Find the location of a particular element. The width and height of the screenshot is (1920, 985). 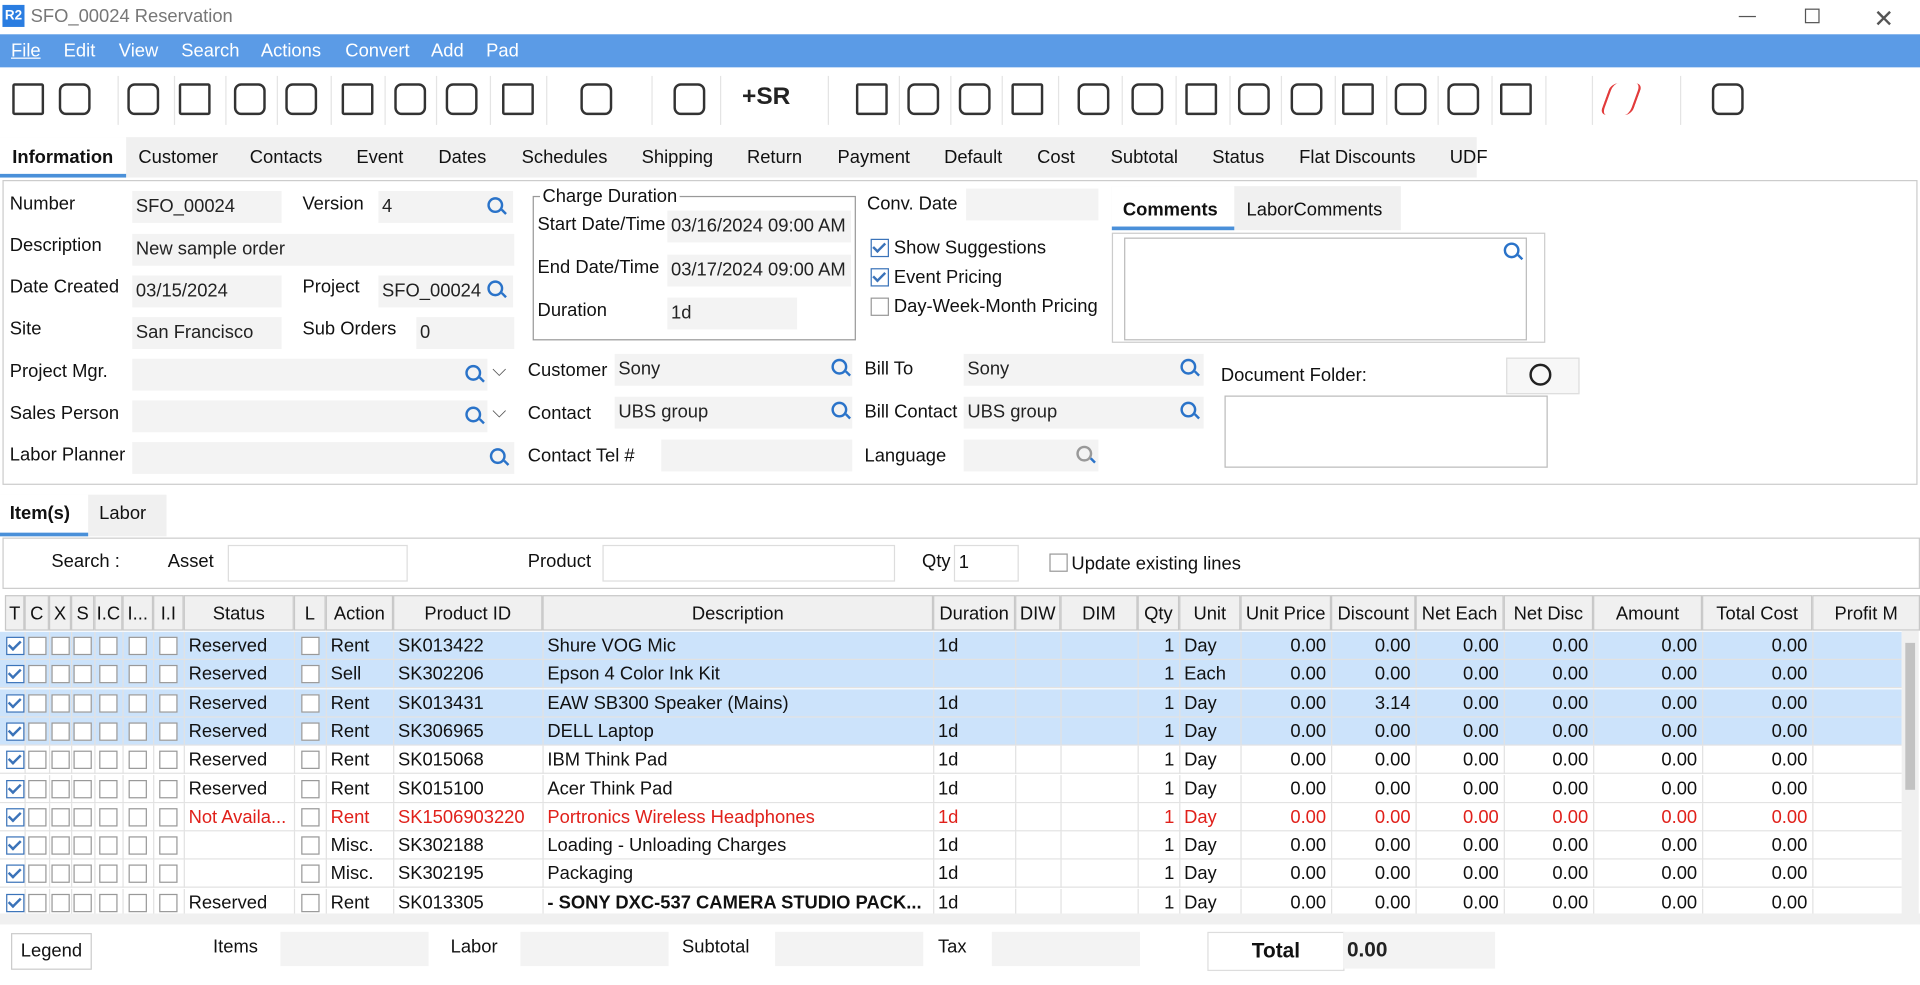

column-header: Unit Price is located at coordinates (1286, 613).